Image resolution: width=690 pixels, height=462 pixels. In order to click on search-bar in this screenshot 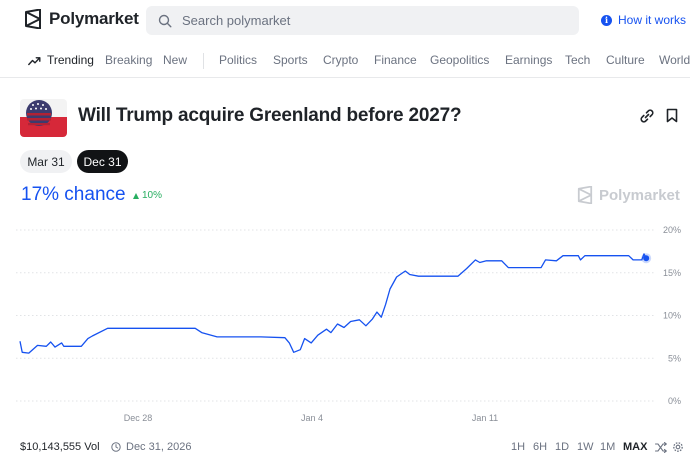, I will do `click(362, 20)`.